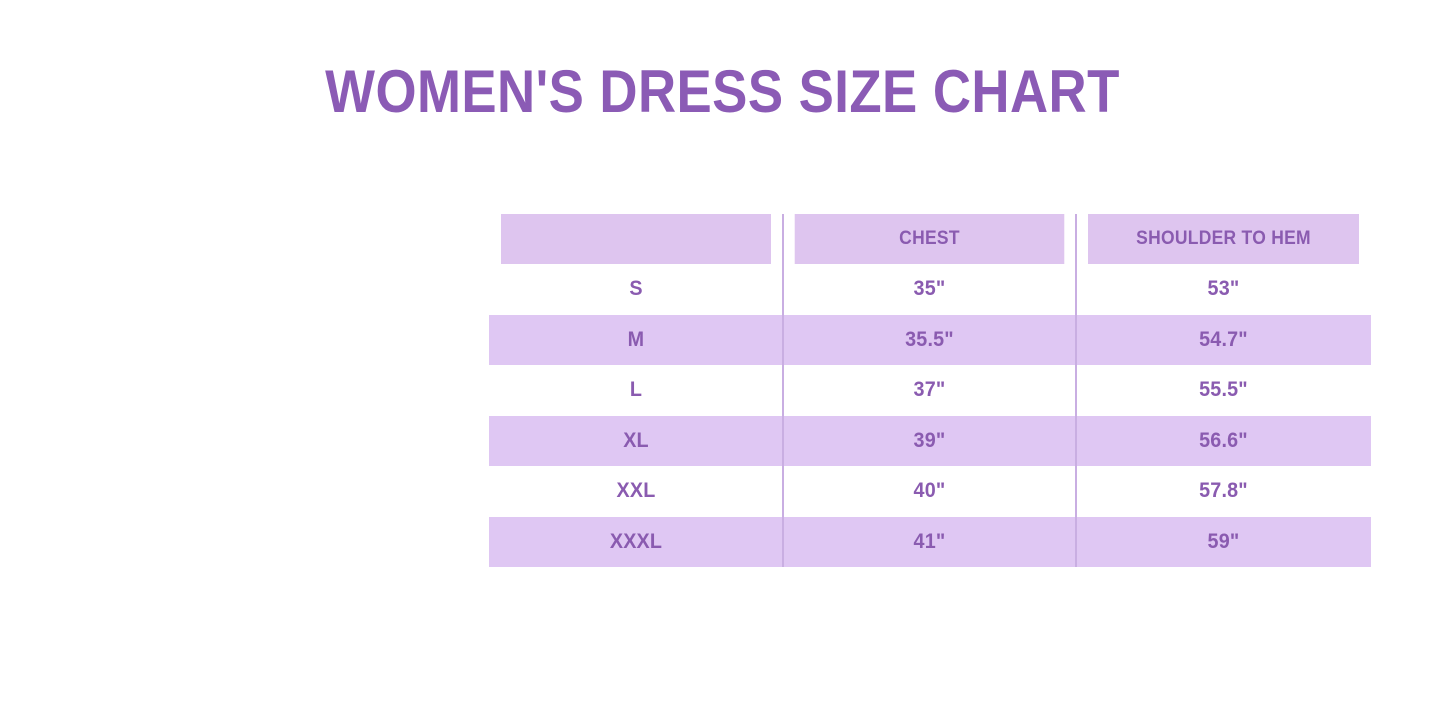 This screenshot has height=723, width=1445. I want to click on cell-size-text: XL, so click(636, 440).